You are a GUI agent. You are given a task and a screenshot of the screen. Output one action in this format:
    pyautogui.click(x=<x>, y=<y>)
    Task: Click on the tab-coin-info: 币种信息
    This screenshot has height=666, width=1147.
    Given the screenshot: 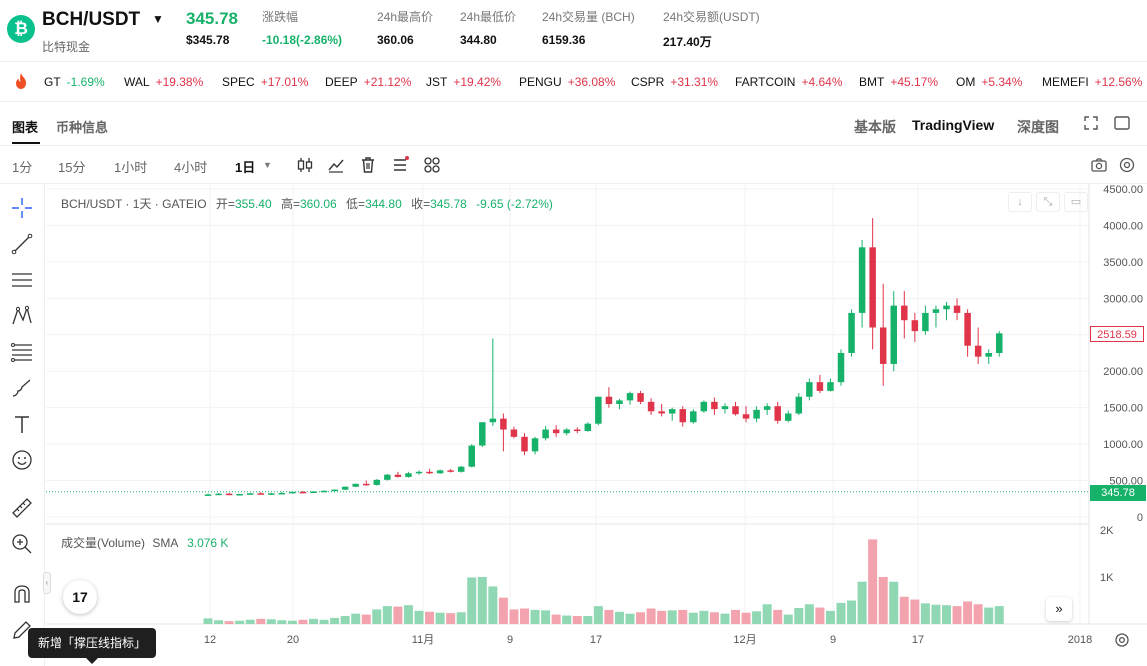 What is the action you would take?
    pyautogui.click(x=82, y=127)
    